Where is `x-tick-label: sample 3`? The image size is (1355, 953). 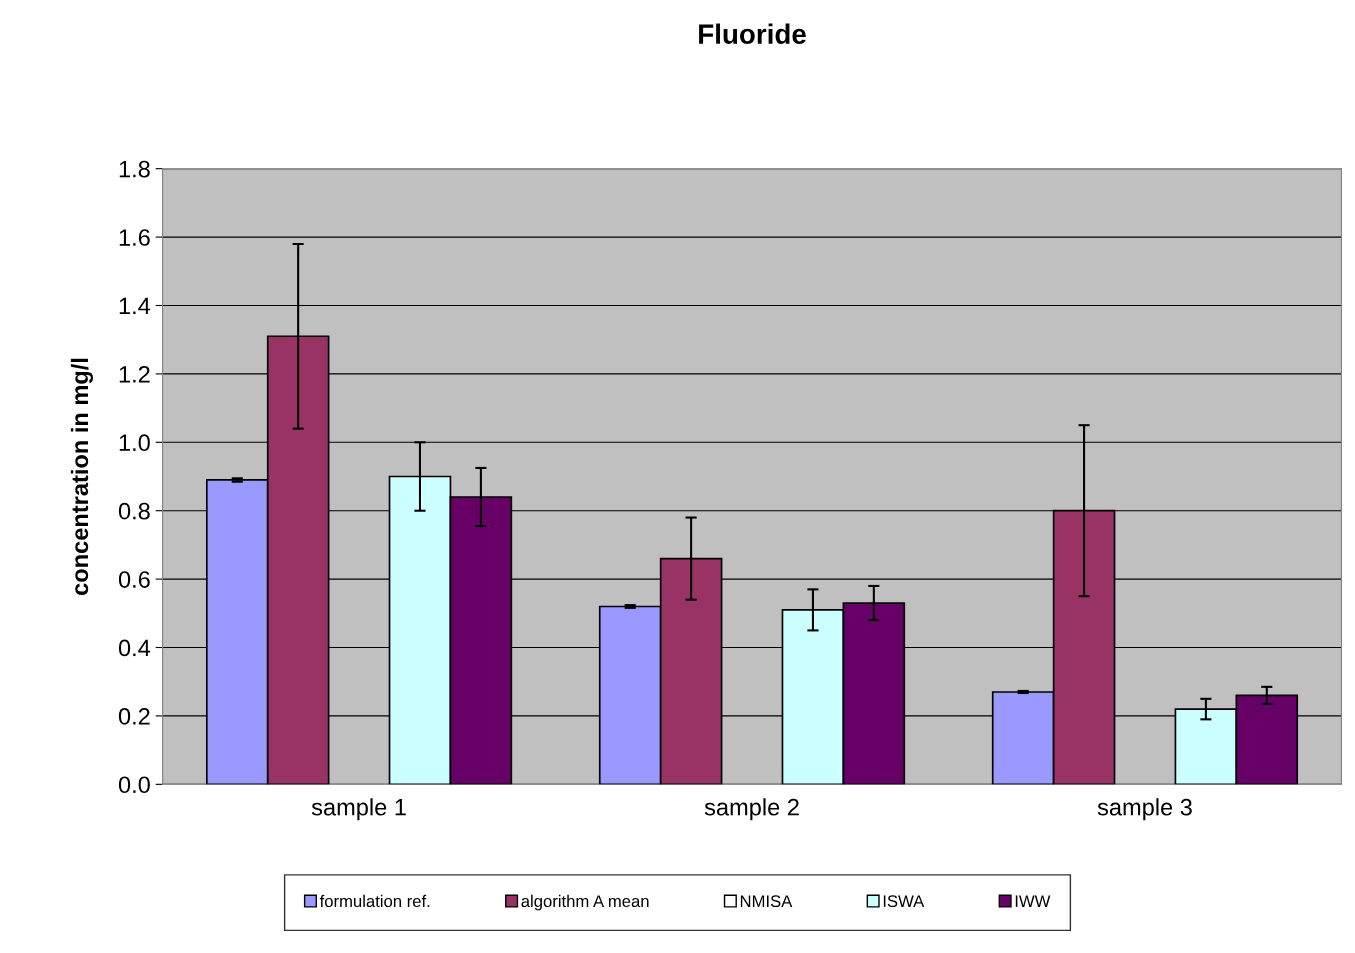 x-tick-label: sample 3 is located at coordinates (1144, 809).